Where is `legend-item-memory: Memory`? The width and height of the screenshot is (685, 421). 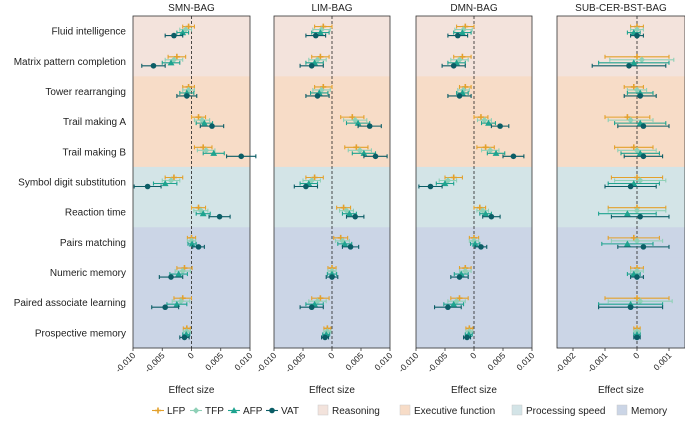
legend-item-memory: Memory is located at coordinates (641, 410).